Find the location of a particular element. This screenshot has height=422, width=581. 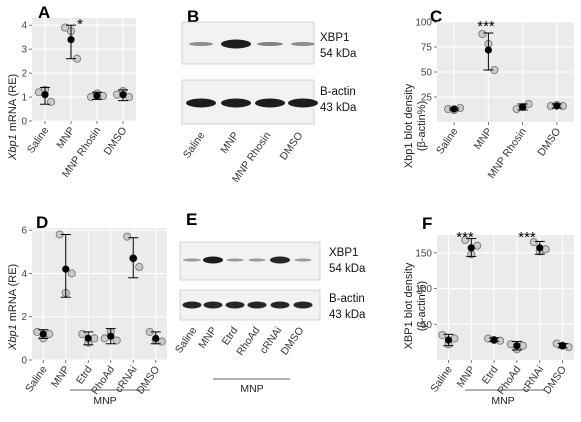

panel-letter-a: A is located at coordinates (44, 12).